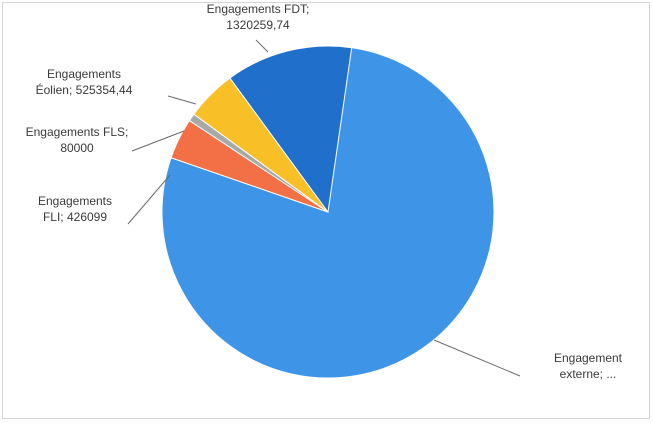  What do you see at coordinates (84, 82) in the screenshot?
I see `data-label: Engagements Éolien; 525354,44` at bounding box center [84, 82].